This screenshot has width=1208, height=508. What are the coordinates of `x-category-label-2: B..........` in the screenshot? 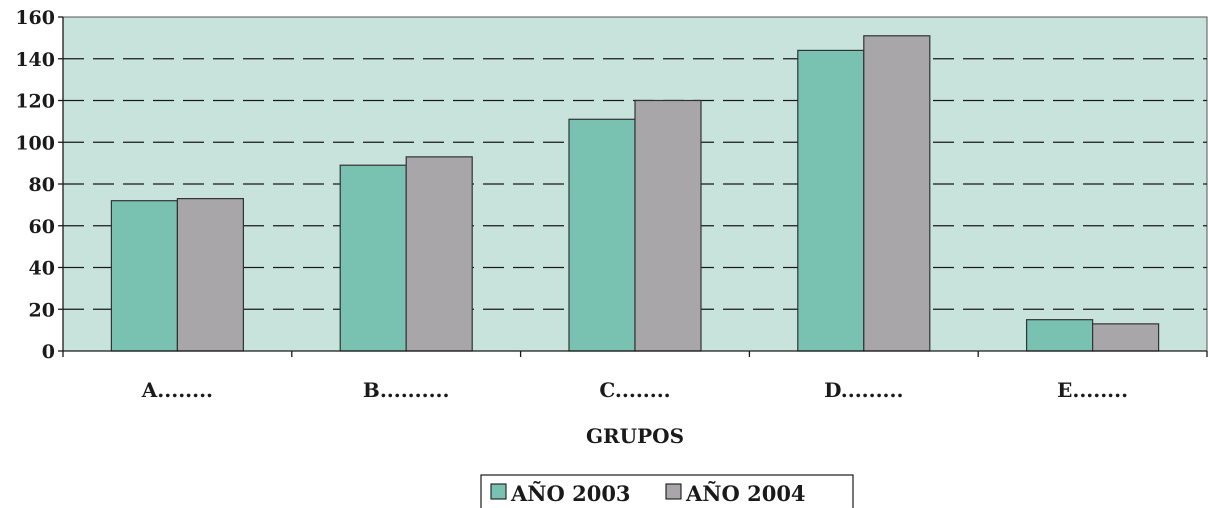 It's located at (406, 390).